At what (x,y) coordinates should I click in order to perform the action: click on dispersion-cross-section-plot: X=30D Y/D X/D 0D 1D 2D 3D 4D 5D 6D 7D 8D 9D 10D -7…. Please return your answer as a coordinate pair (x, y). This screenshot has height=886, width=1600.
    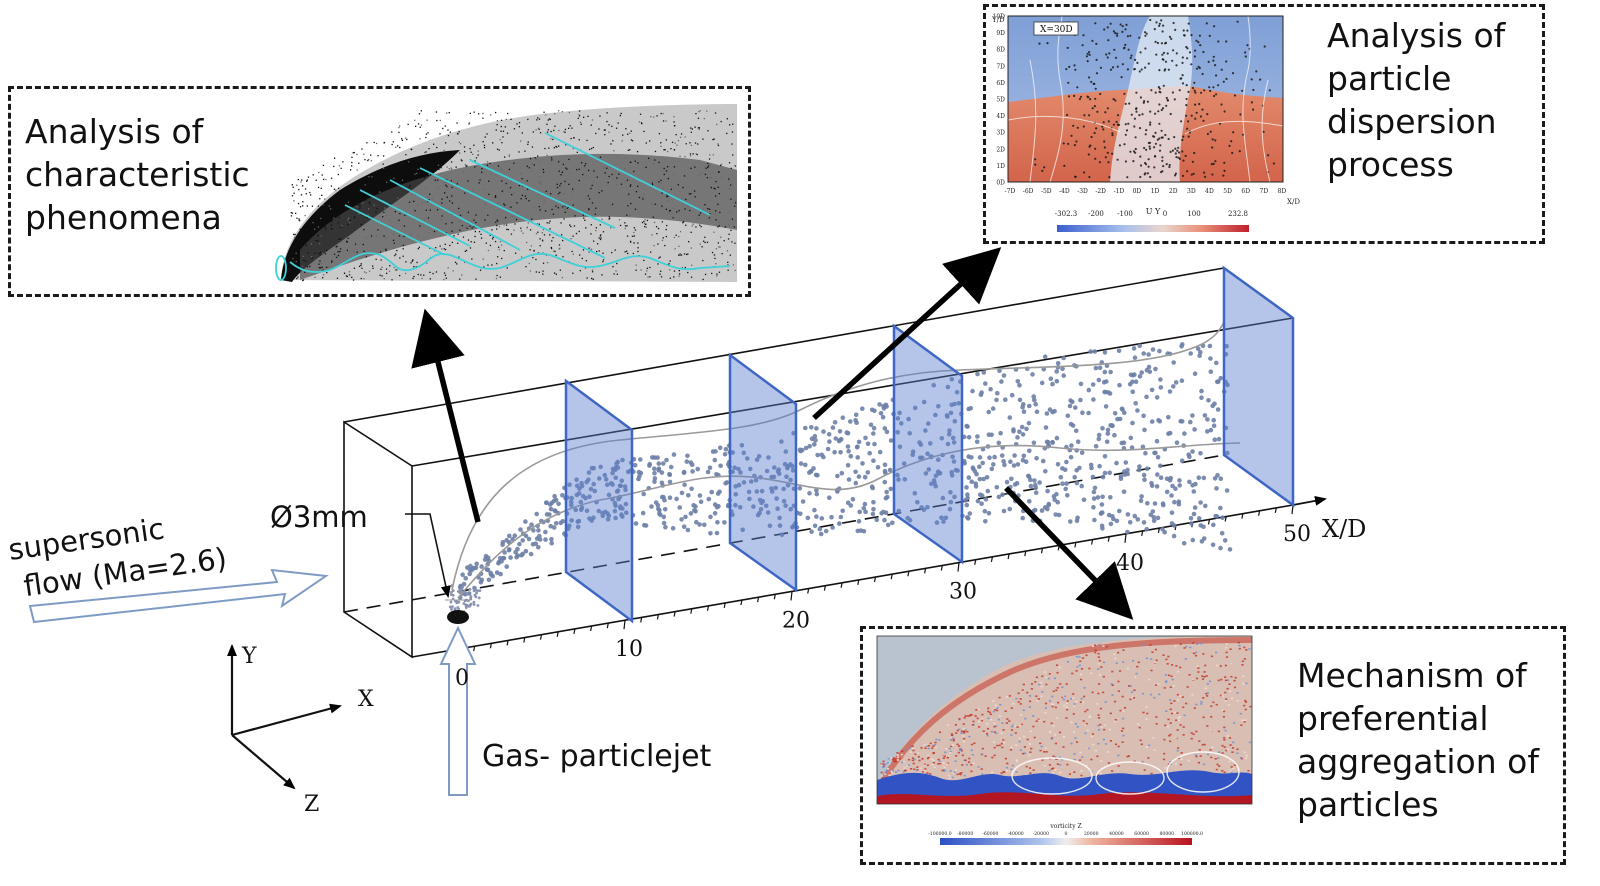
    Looking at the image, I should click on (1145, 123).